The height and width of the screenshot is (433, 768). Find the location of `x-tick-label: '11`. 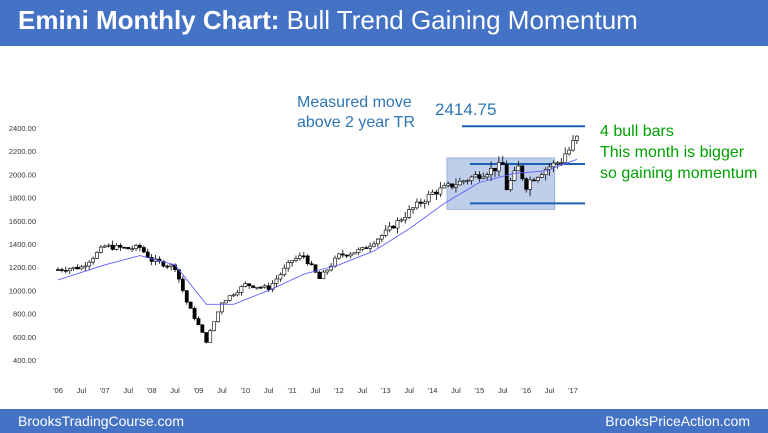

x-tick-label: '11 is located at coordinates (291, 390).